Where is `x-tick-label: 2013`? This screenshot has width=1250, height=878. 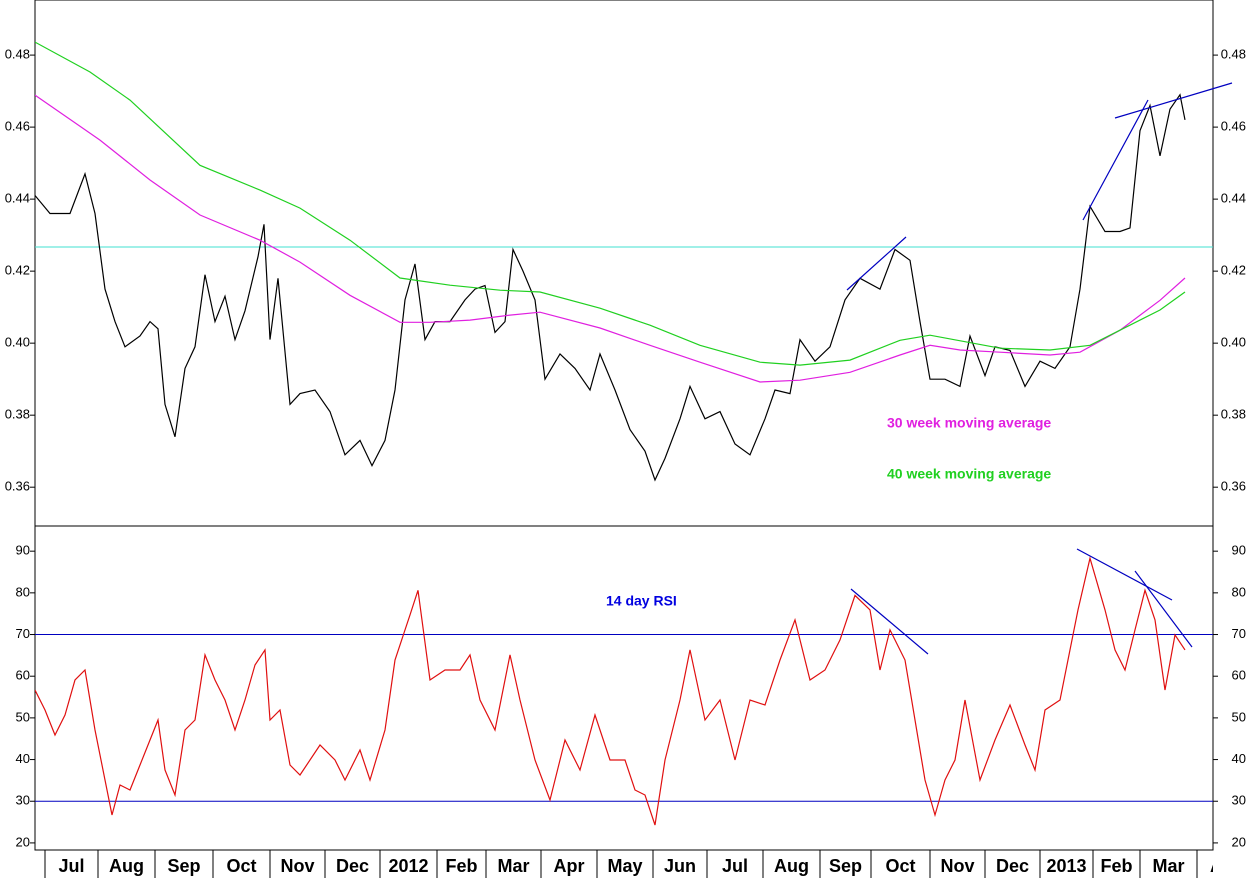
x-tick-label: 2013 is located at coordinates (1066, 866).